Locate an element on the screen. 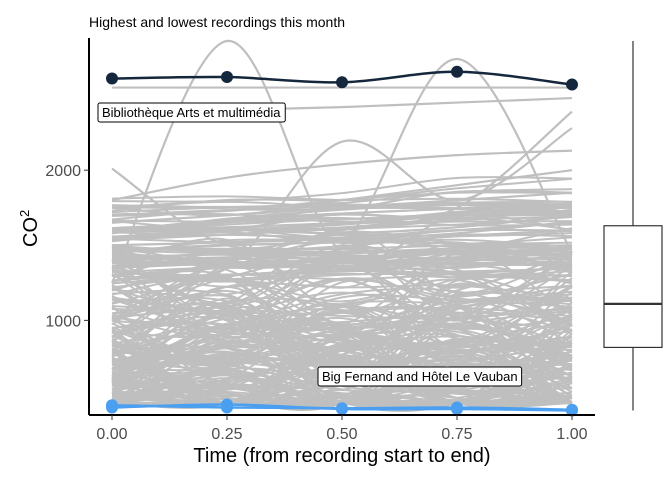 The width and height of the screenshot is (672, 480). boxplot is located at coordinates (633, 226).